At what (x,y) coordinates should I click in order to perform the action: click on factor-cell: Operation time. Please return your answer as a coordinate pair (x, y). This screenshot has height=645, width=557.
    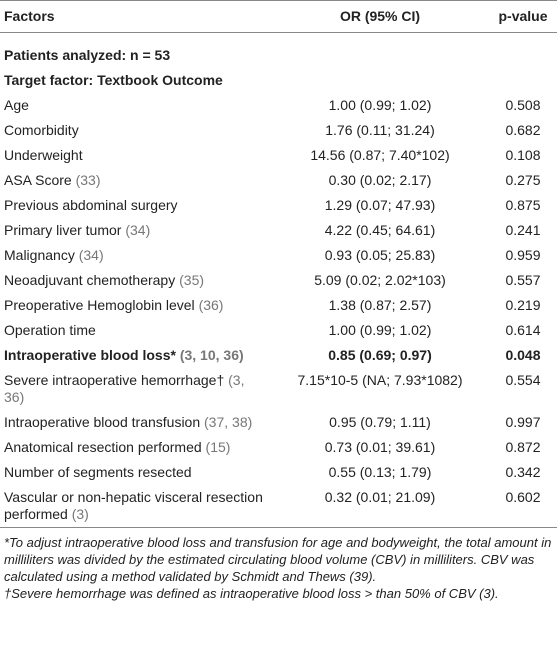
    Looking at the image, I should click on (135, 330).